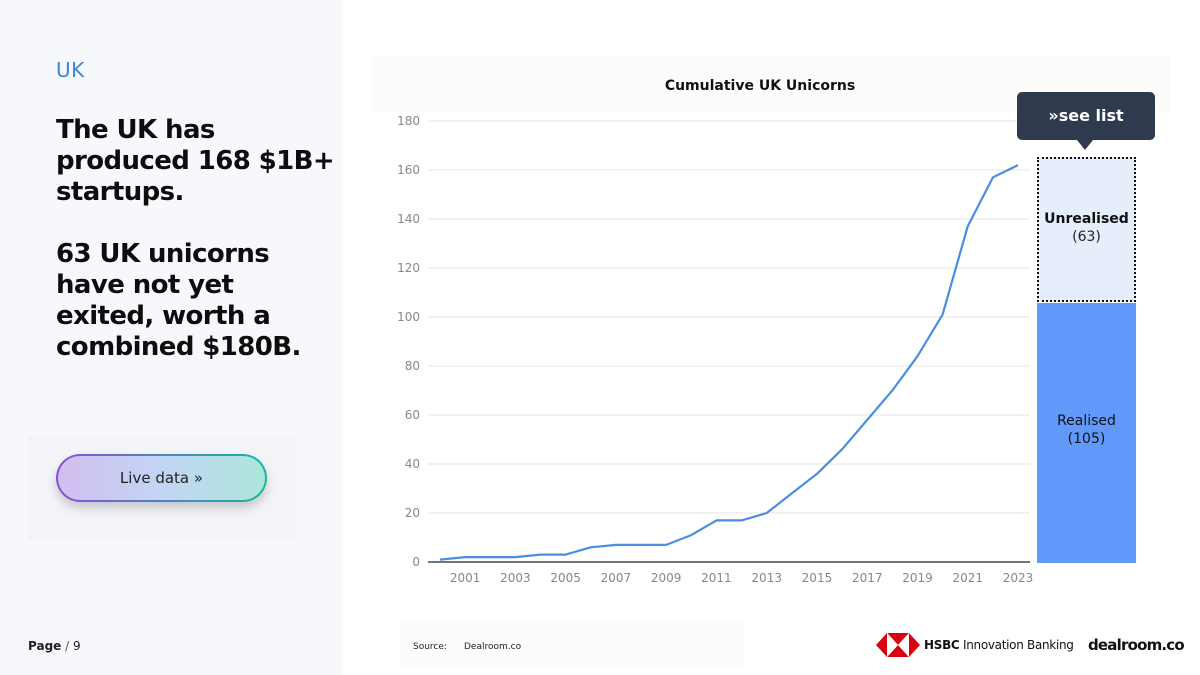 The image size is (1200, 675). Describe the element at coordinates (1086, 237) in the screenshot. I see `unrealised-value: (63)` at that location.